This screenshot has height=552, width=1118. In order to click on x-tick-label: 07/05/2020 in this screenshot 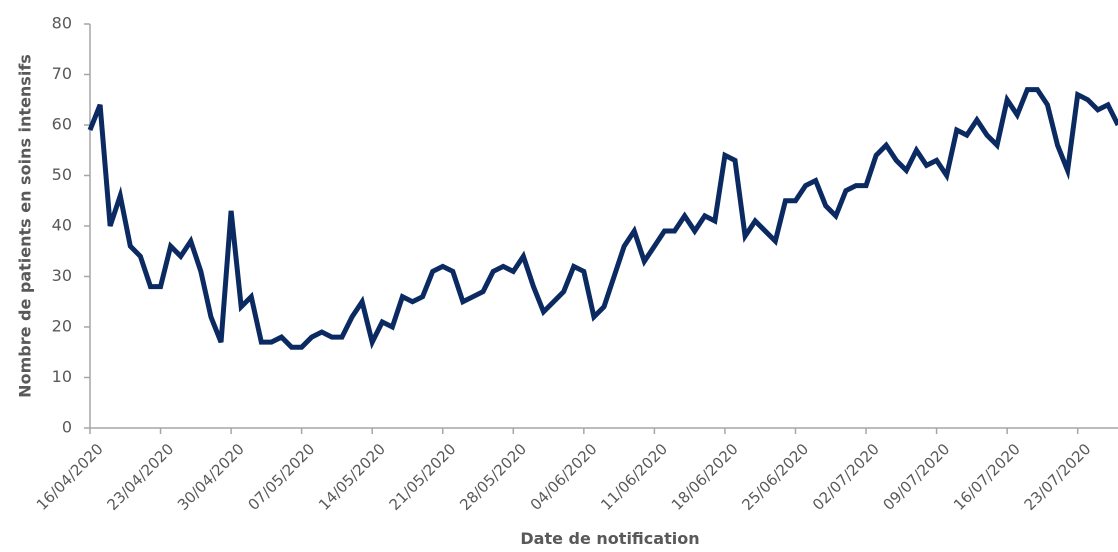, I will do `click(282, 477)`.